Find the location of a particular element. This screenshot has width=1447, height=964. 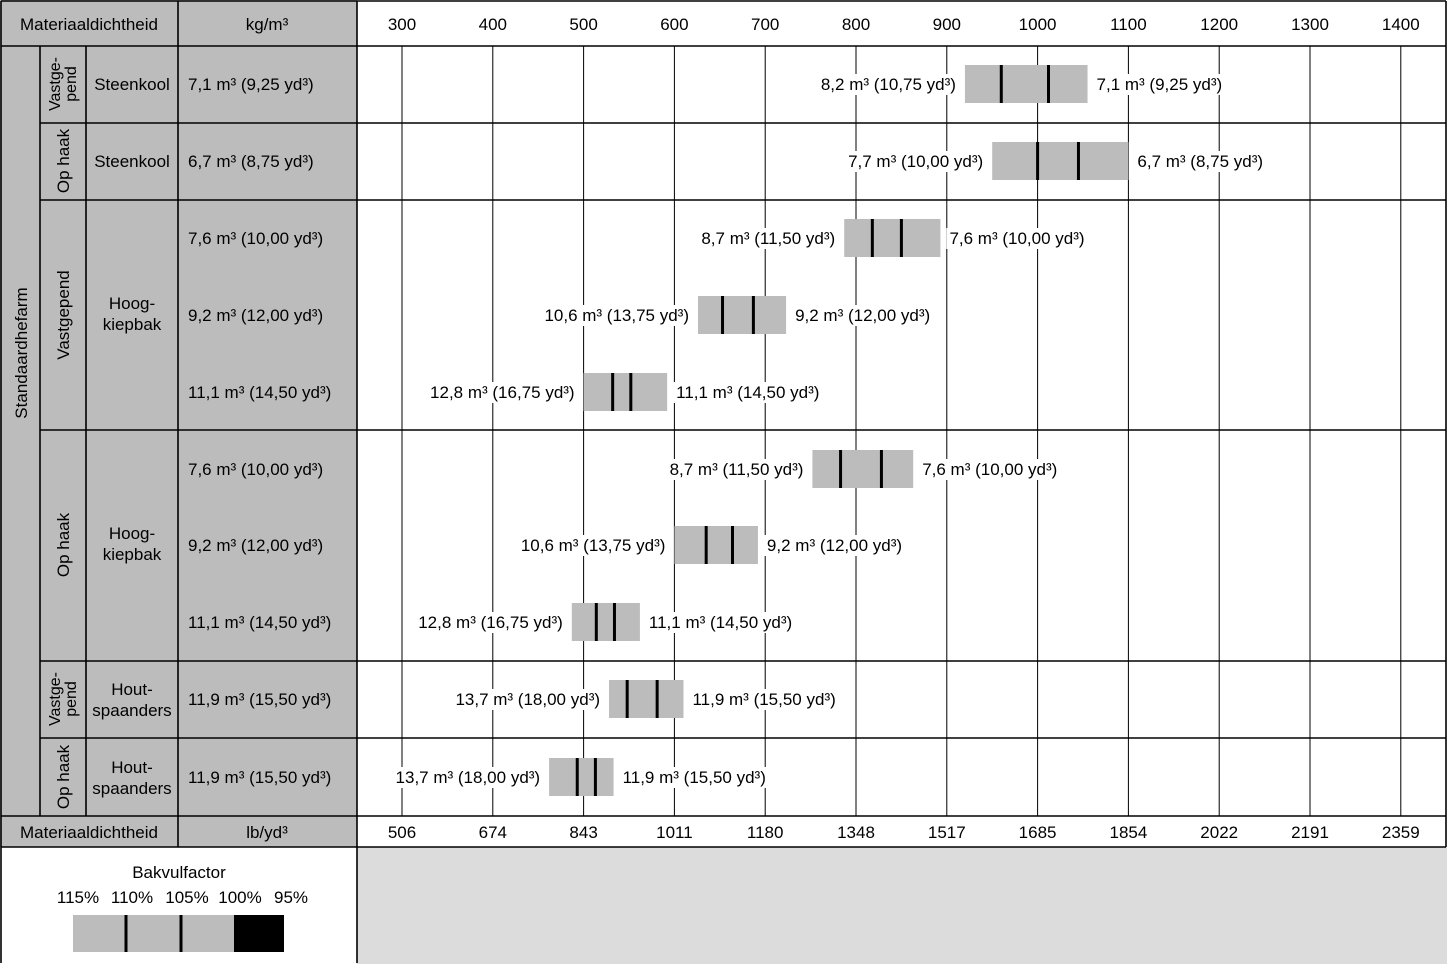

header-kg-unit: kg/m³ is located at coordinates (267, 24).